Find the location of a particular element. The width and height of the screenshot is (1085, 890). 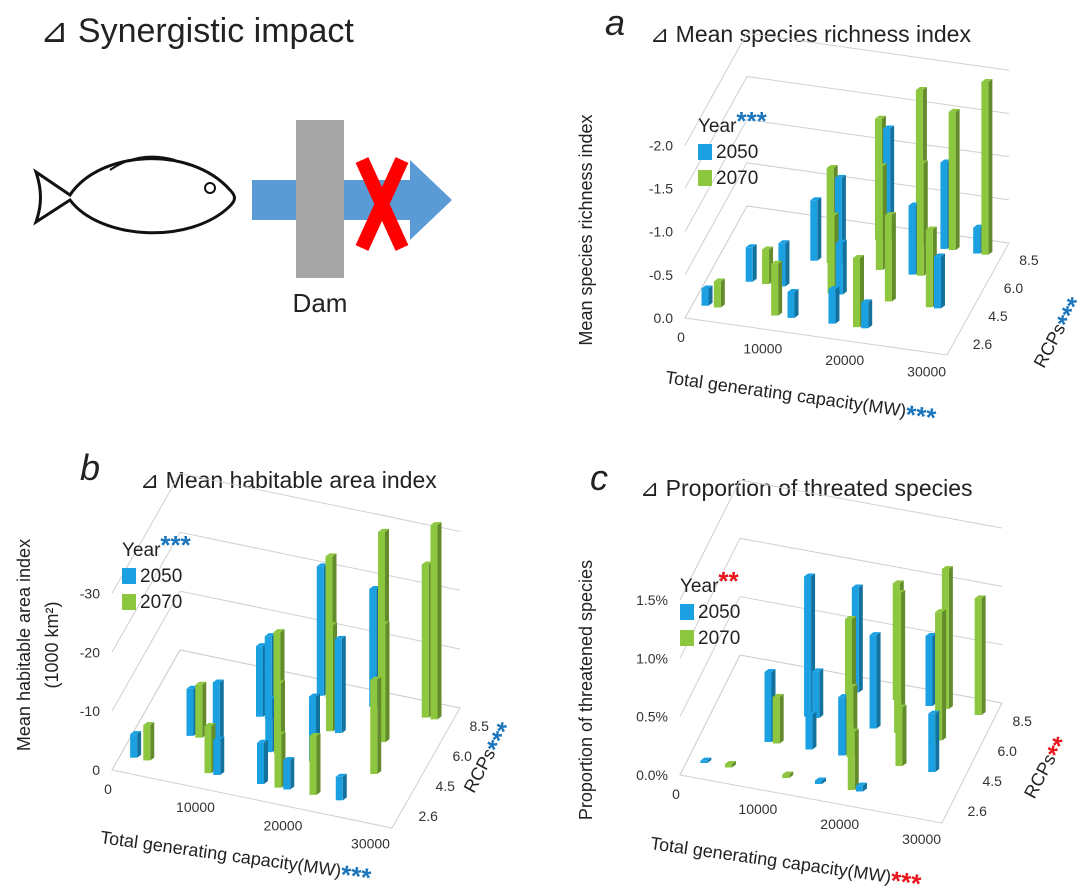

figure-title: ⊿ Synergistic impact is located at coordinates (197, 31).